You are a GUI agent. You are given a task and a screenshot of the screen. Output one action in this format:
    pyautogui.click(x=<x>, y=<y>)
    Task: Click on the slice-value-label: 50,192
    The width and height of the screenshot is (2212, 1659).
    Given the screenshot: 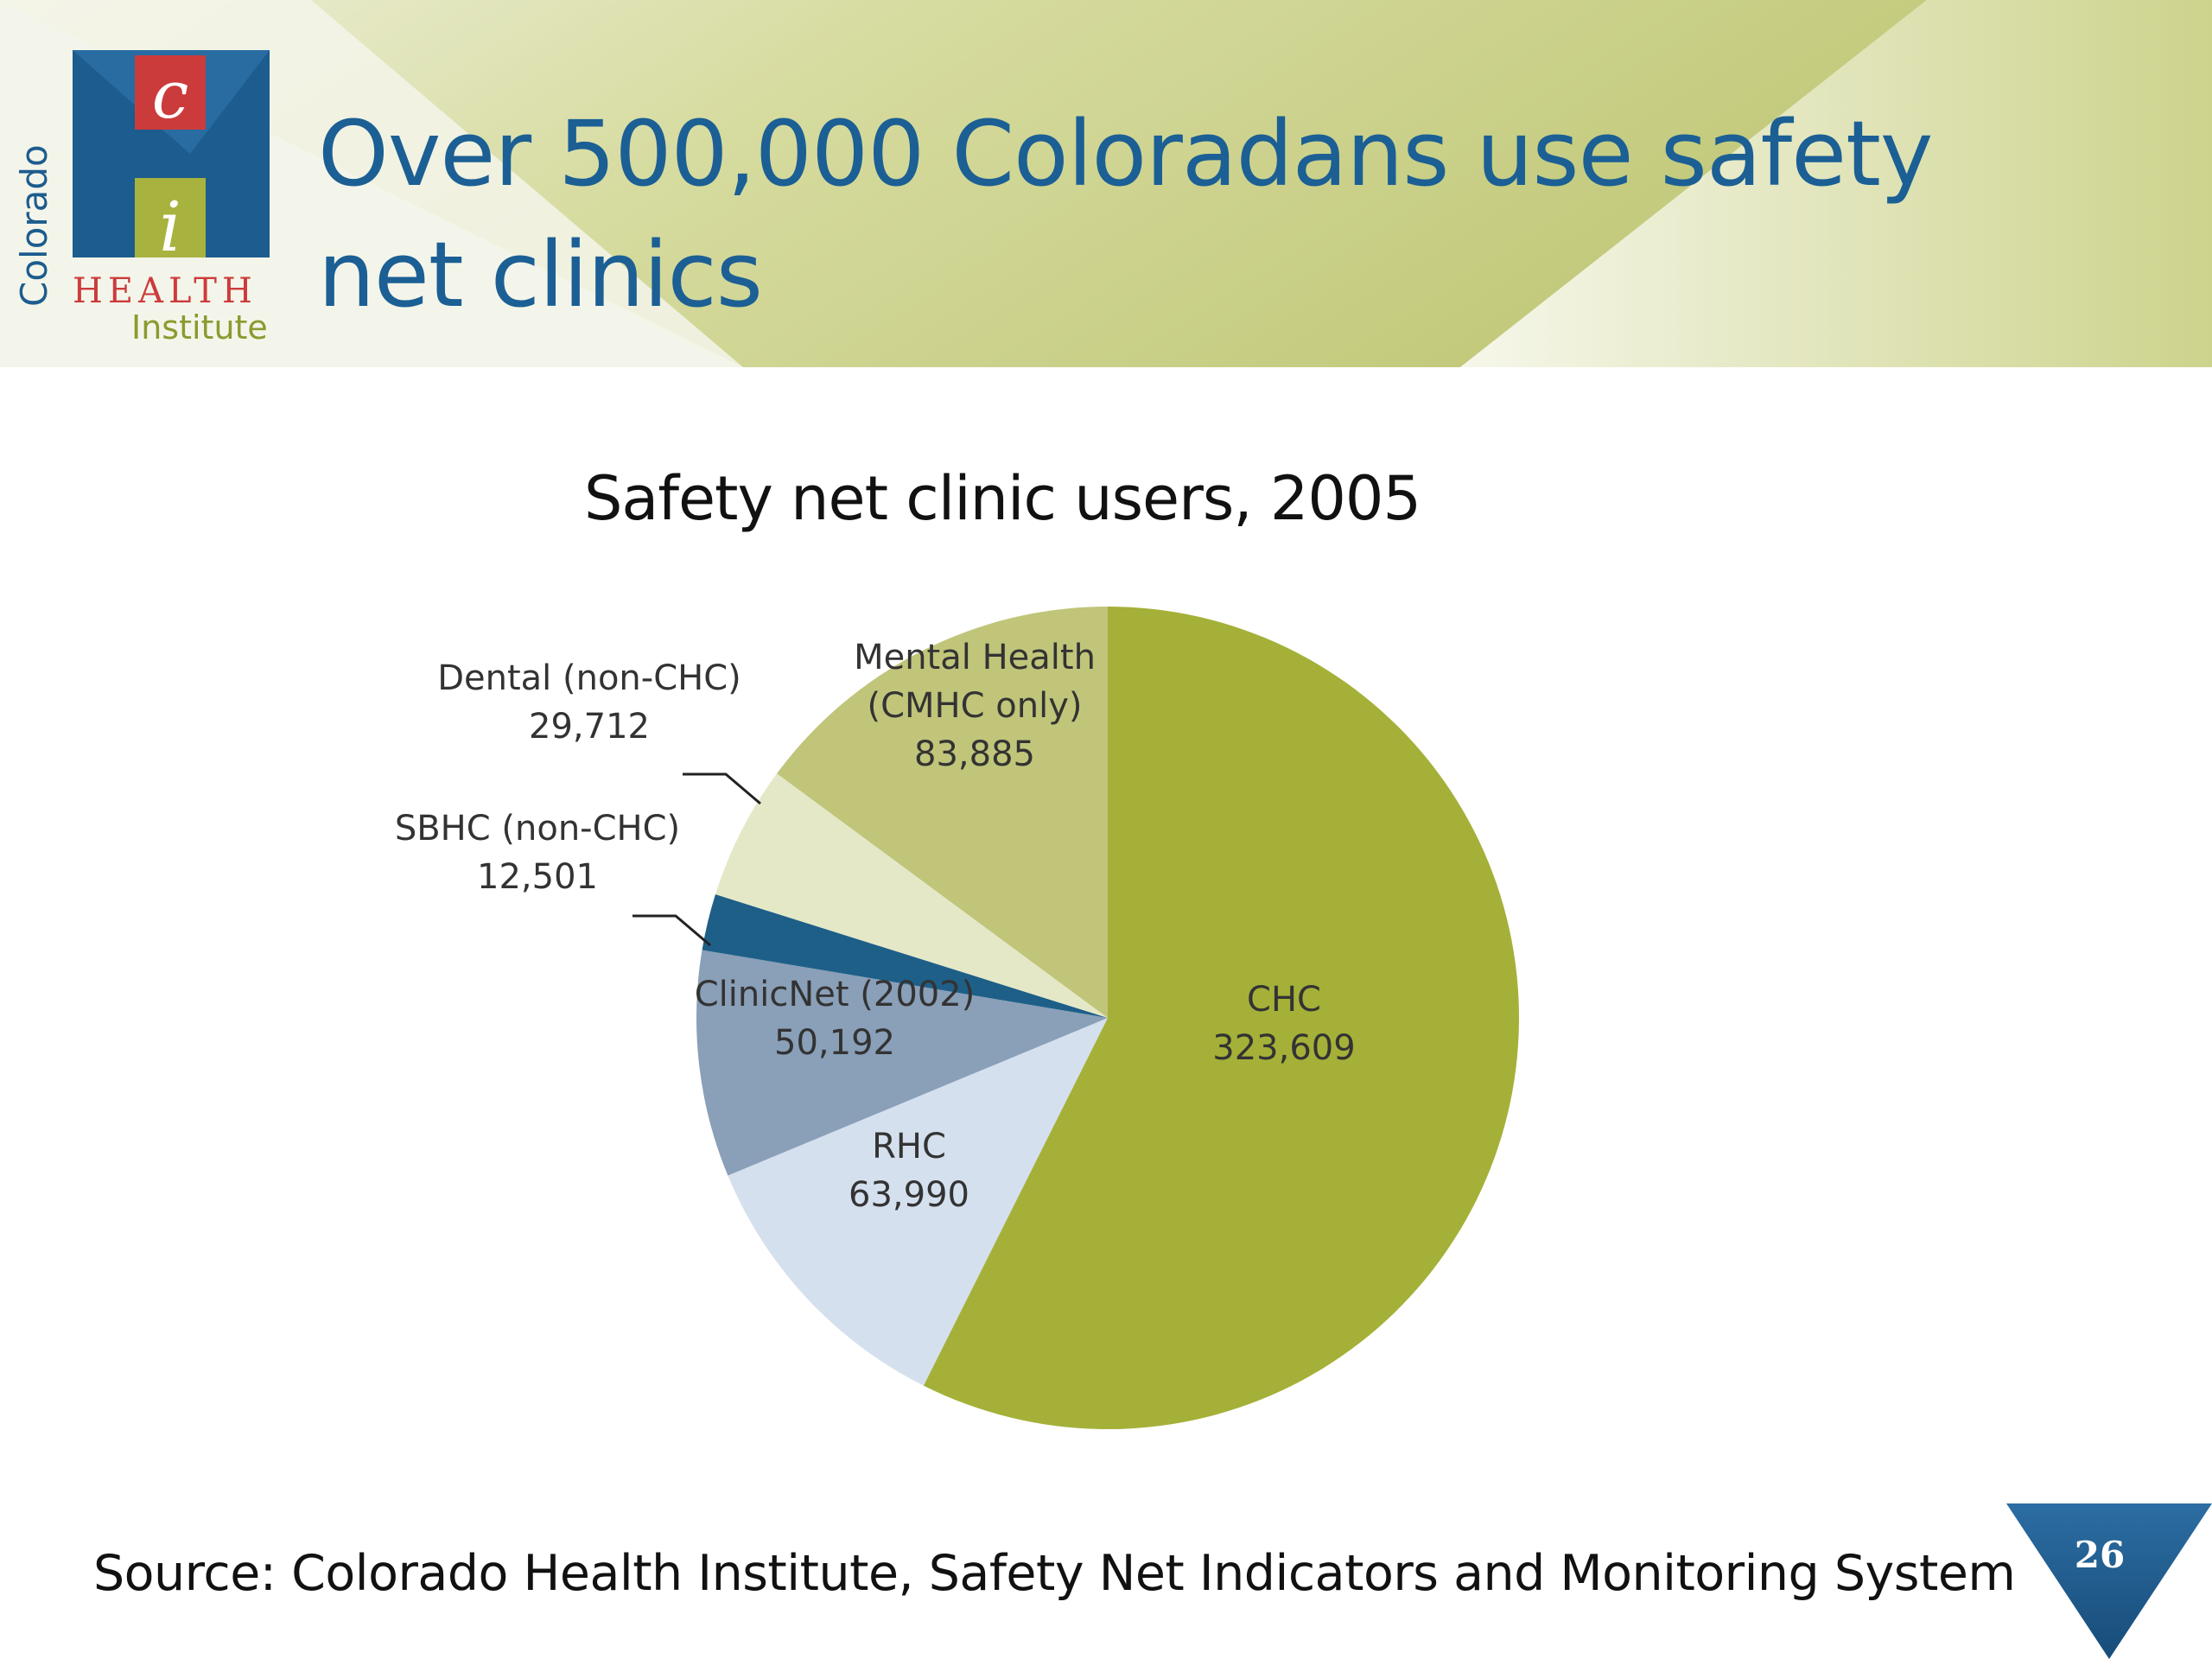 What is the action you would take?
    pyautogui.click(x=834, y=1043)
    